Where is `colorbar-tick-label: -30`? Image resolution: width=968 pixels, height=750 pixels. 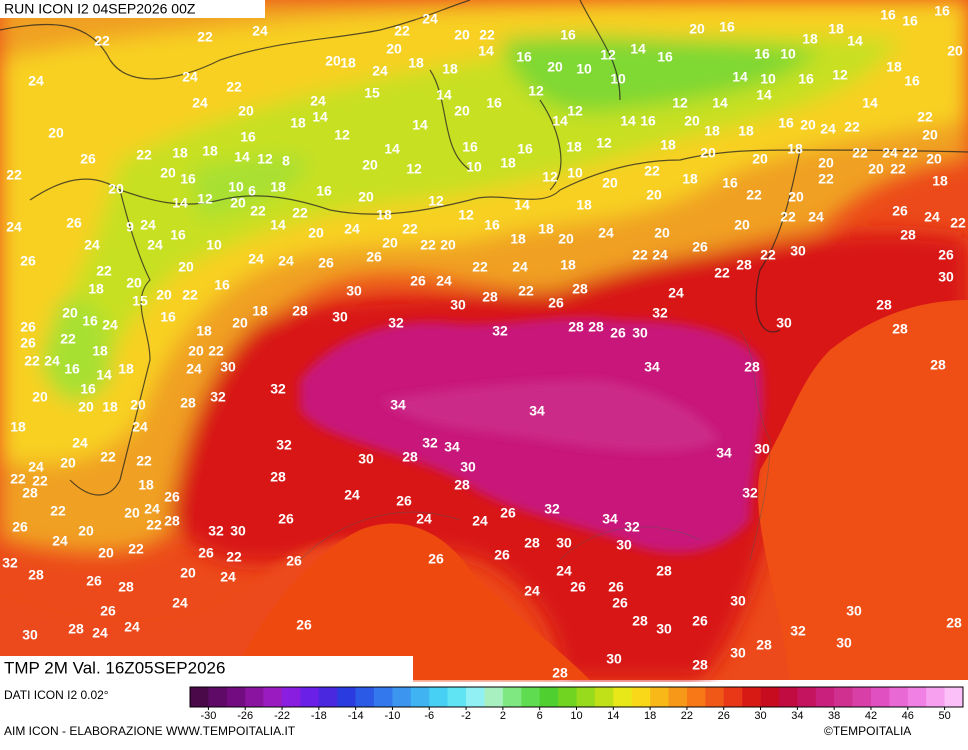
colorbar-tick-label: -30 is located at coordinates (208, 716).